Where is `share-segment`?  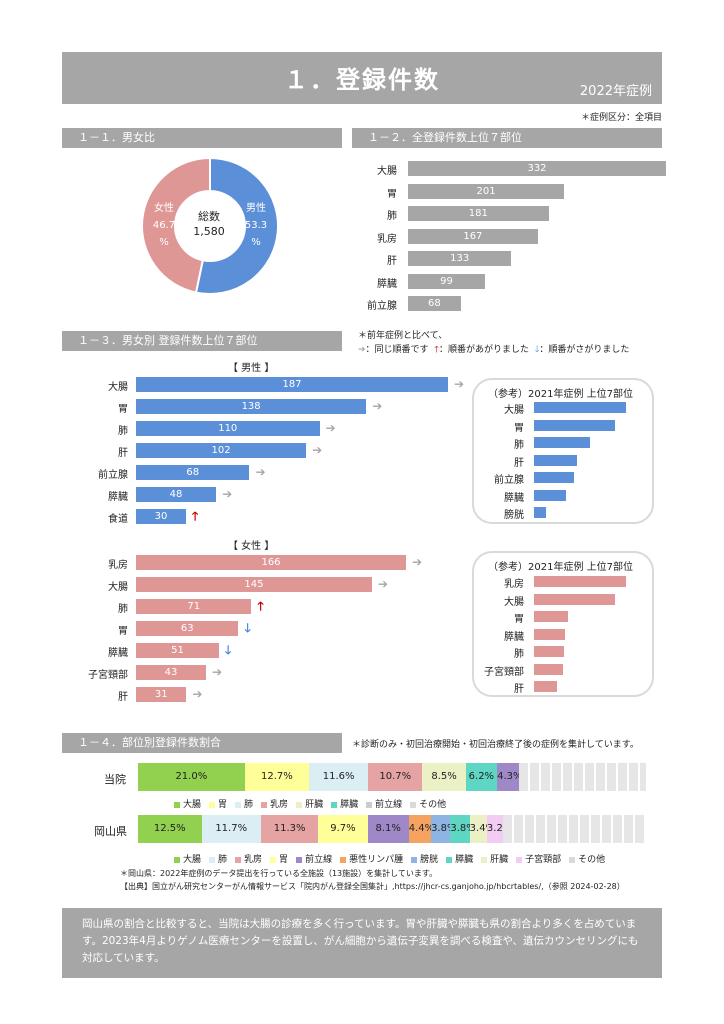 share-segment is located at coordinates (574, 829).